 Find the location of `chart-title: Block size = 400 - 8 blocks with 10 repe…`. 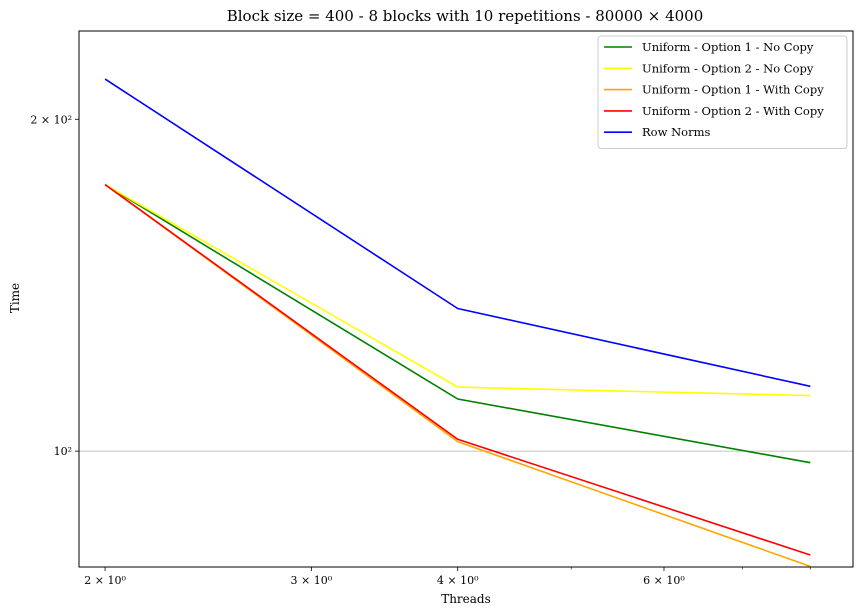

chart-title: Block size = 400 - 8 blocks with 10 repe… is located at coordinates (465, 16).